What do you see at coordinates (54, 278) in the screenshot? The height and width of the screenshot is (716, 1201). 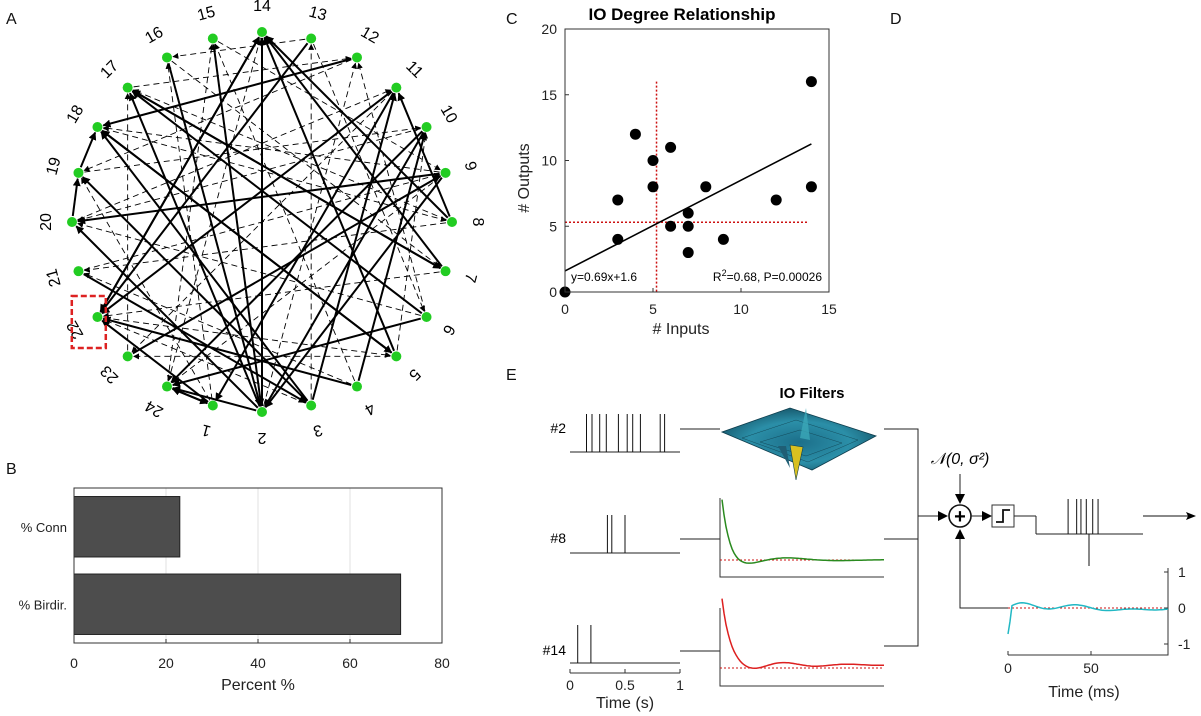 I see `network-node-label-21: 21` at bounding box center [54, 278].